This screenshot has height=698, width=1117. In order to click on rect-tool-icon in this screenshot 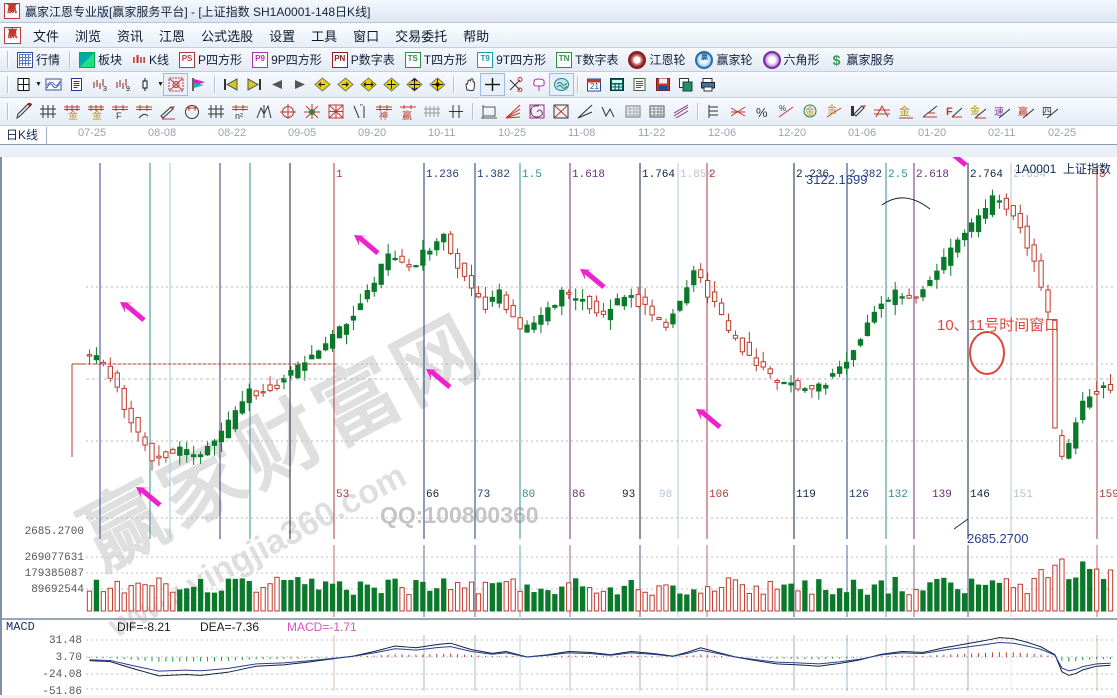, I will do `click(489, 111)`.